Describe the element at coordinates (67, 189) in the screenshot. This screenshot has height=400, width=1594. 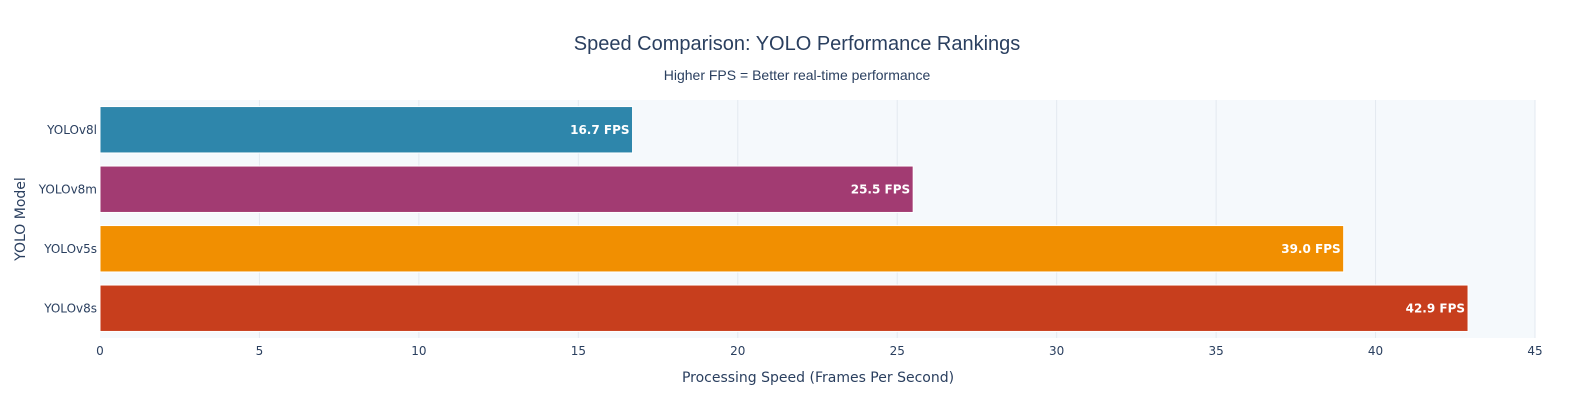
I see `y-tick-label: YOLOv8m` at that location.